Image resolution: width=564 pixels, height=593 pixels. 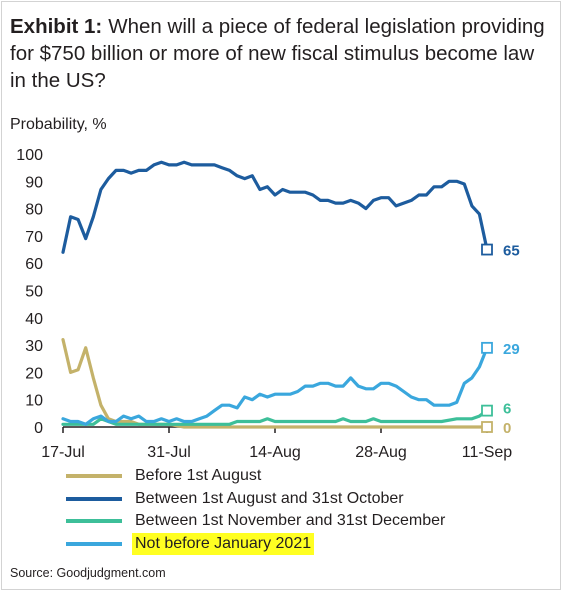 What do you see at coordinates (487, 452) in the screenshot?
I see `x-tick-label: 11-Sep` at bounding box center [487, 452].